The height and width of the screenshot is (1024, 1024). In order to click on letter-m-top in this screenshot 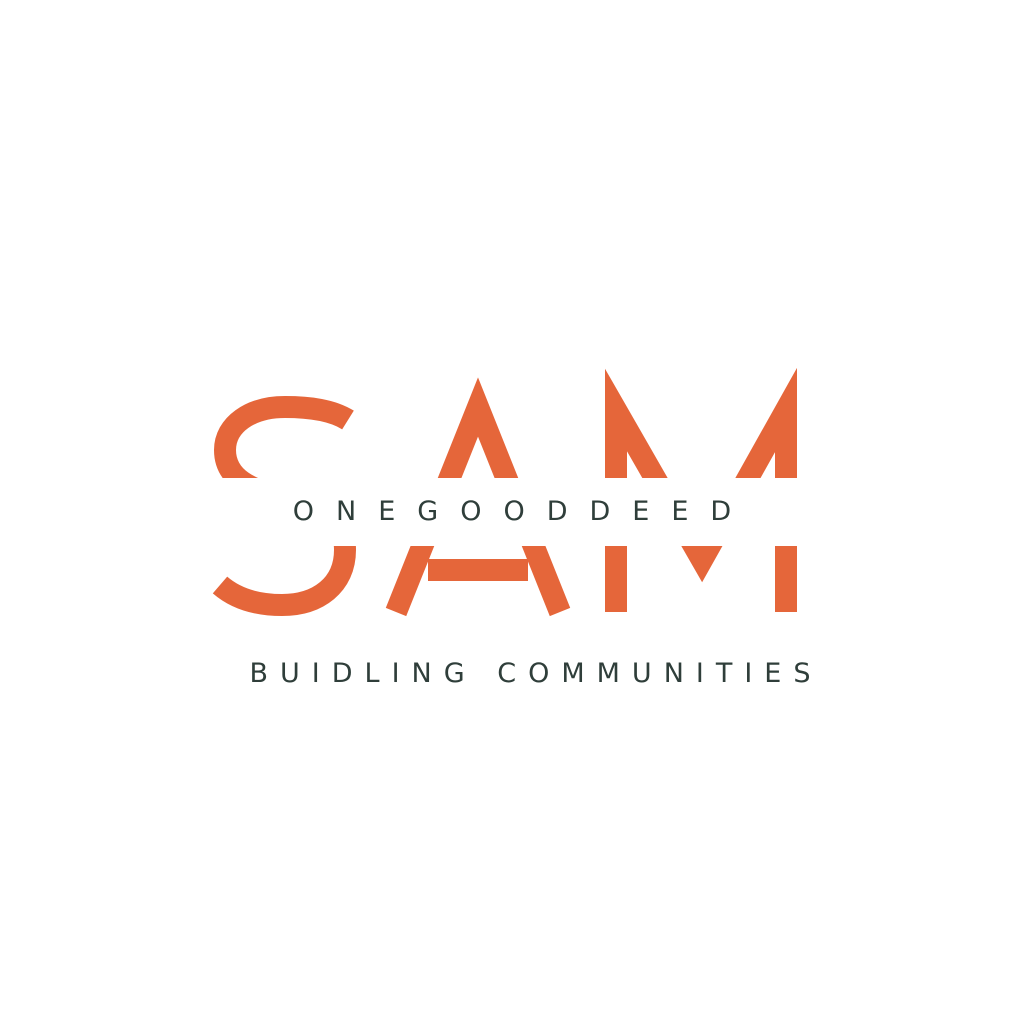, I will do `click(701, 422)`.